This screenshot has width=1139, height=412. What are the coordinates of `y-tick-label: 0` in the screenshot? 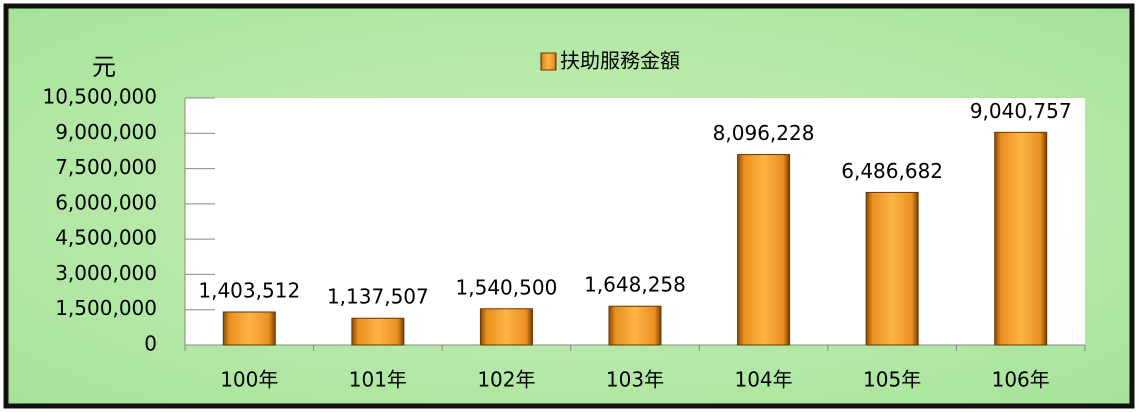 It's located at (150, 344).